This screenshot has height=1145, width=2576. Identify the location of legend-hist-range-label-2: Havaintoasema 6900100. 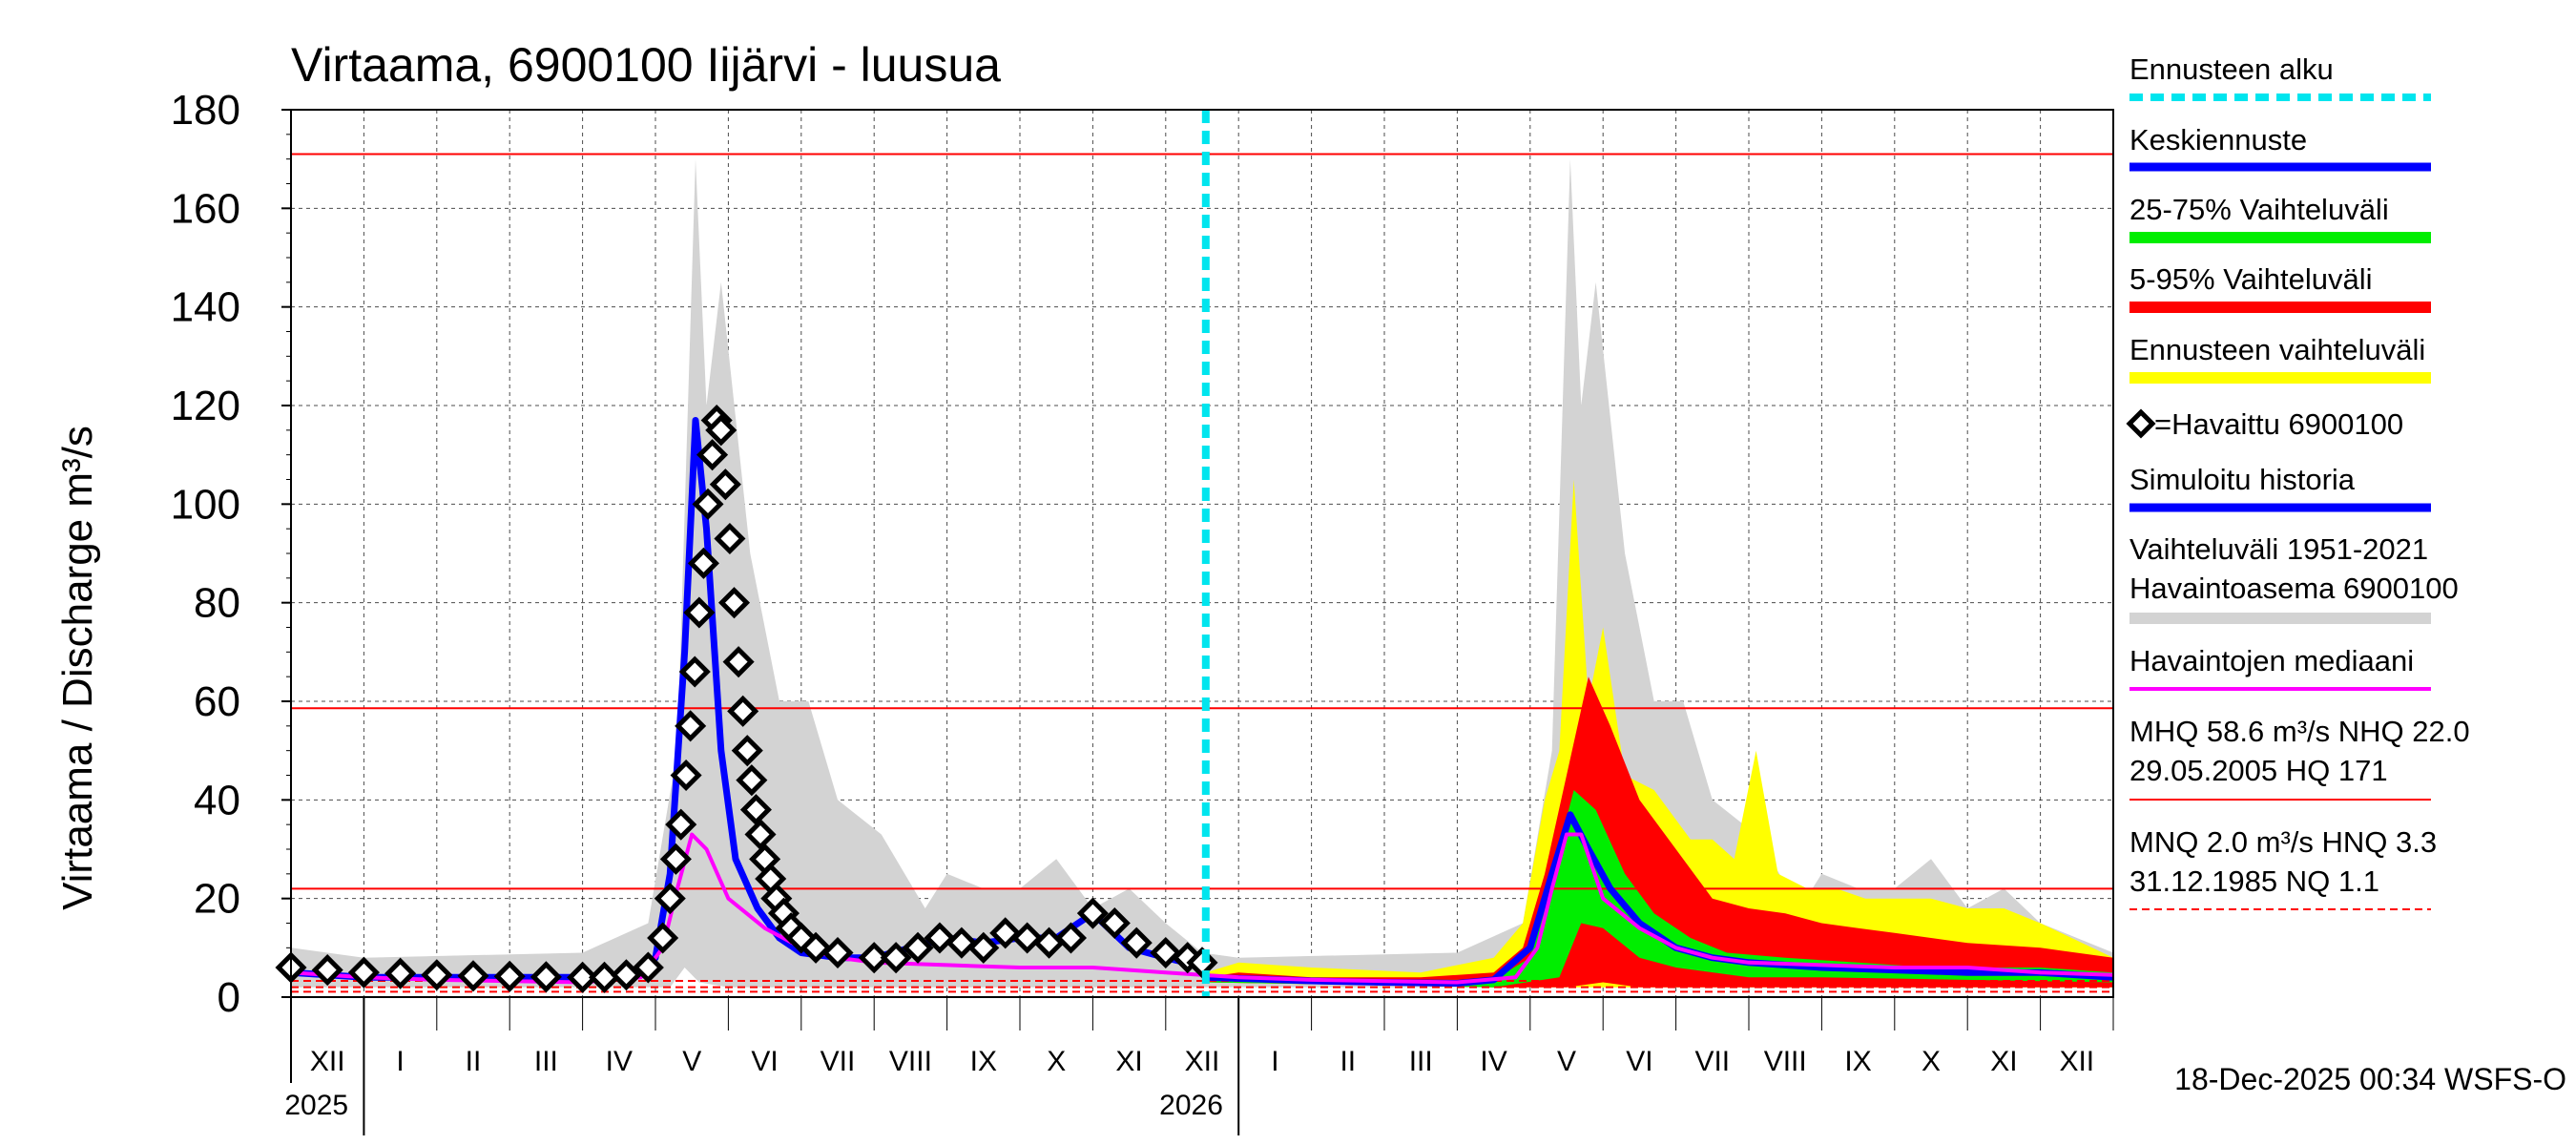
(2294, 588).